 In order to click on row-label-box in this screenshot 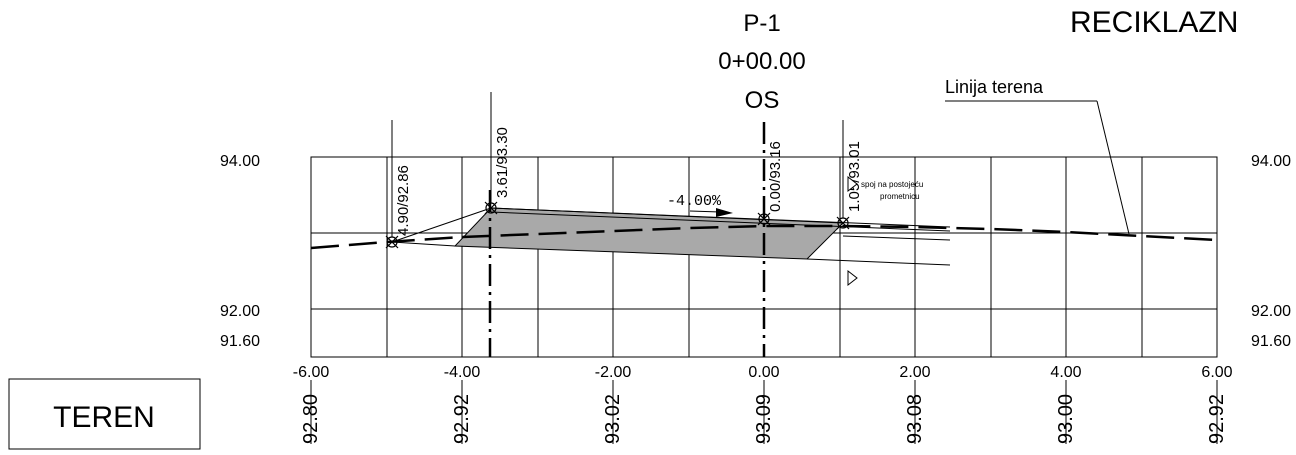, I will do `click(104, 414)`.